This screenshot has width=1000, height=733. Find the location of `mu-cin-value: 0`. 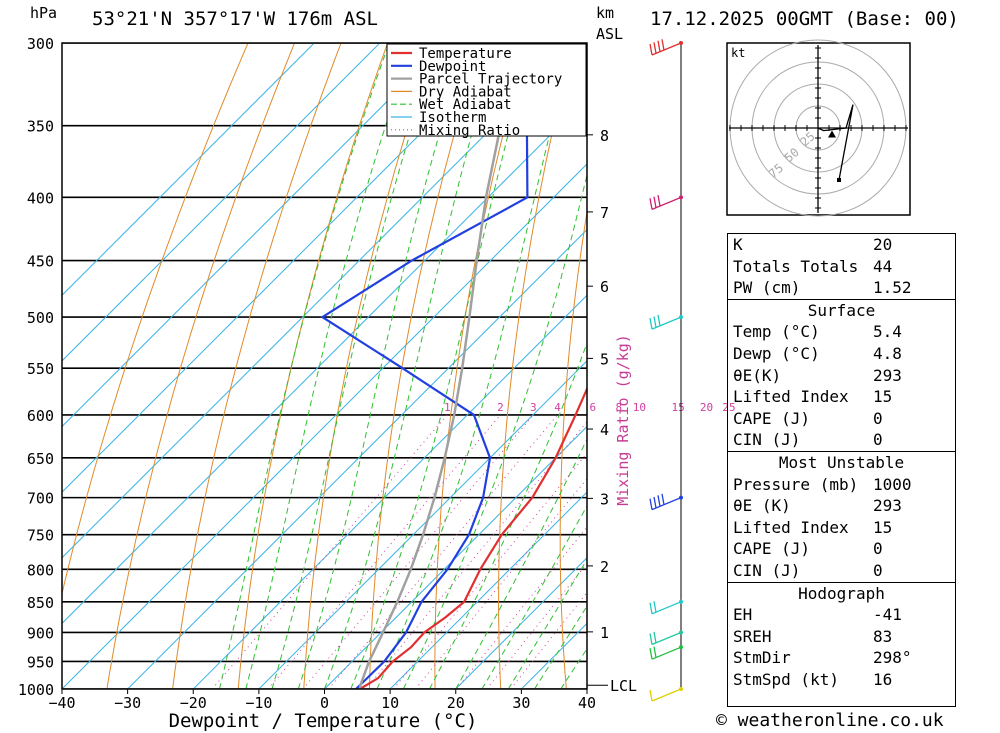

mu-cin-value: 0 is located at coordinates (878, 570).